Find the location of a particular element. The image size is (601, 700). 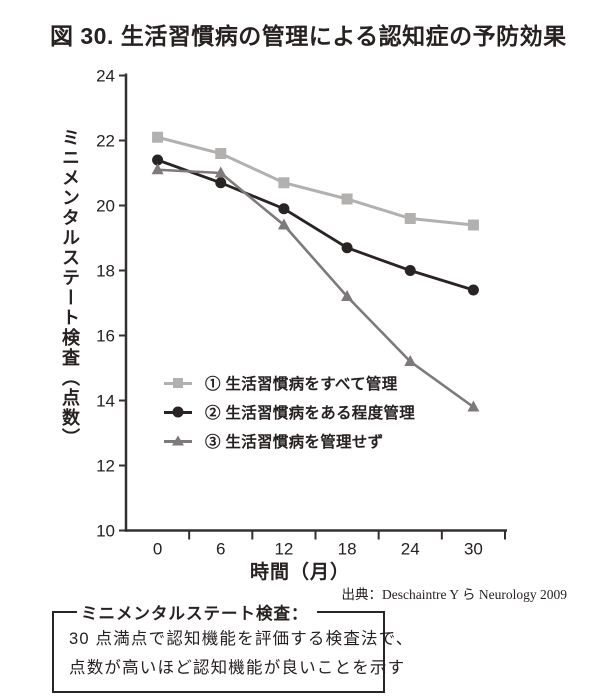

legend-item: ① 生活習慣病をすべて管理 is located at coordinates (289, 383).